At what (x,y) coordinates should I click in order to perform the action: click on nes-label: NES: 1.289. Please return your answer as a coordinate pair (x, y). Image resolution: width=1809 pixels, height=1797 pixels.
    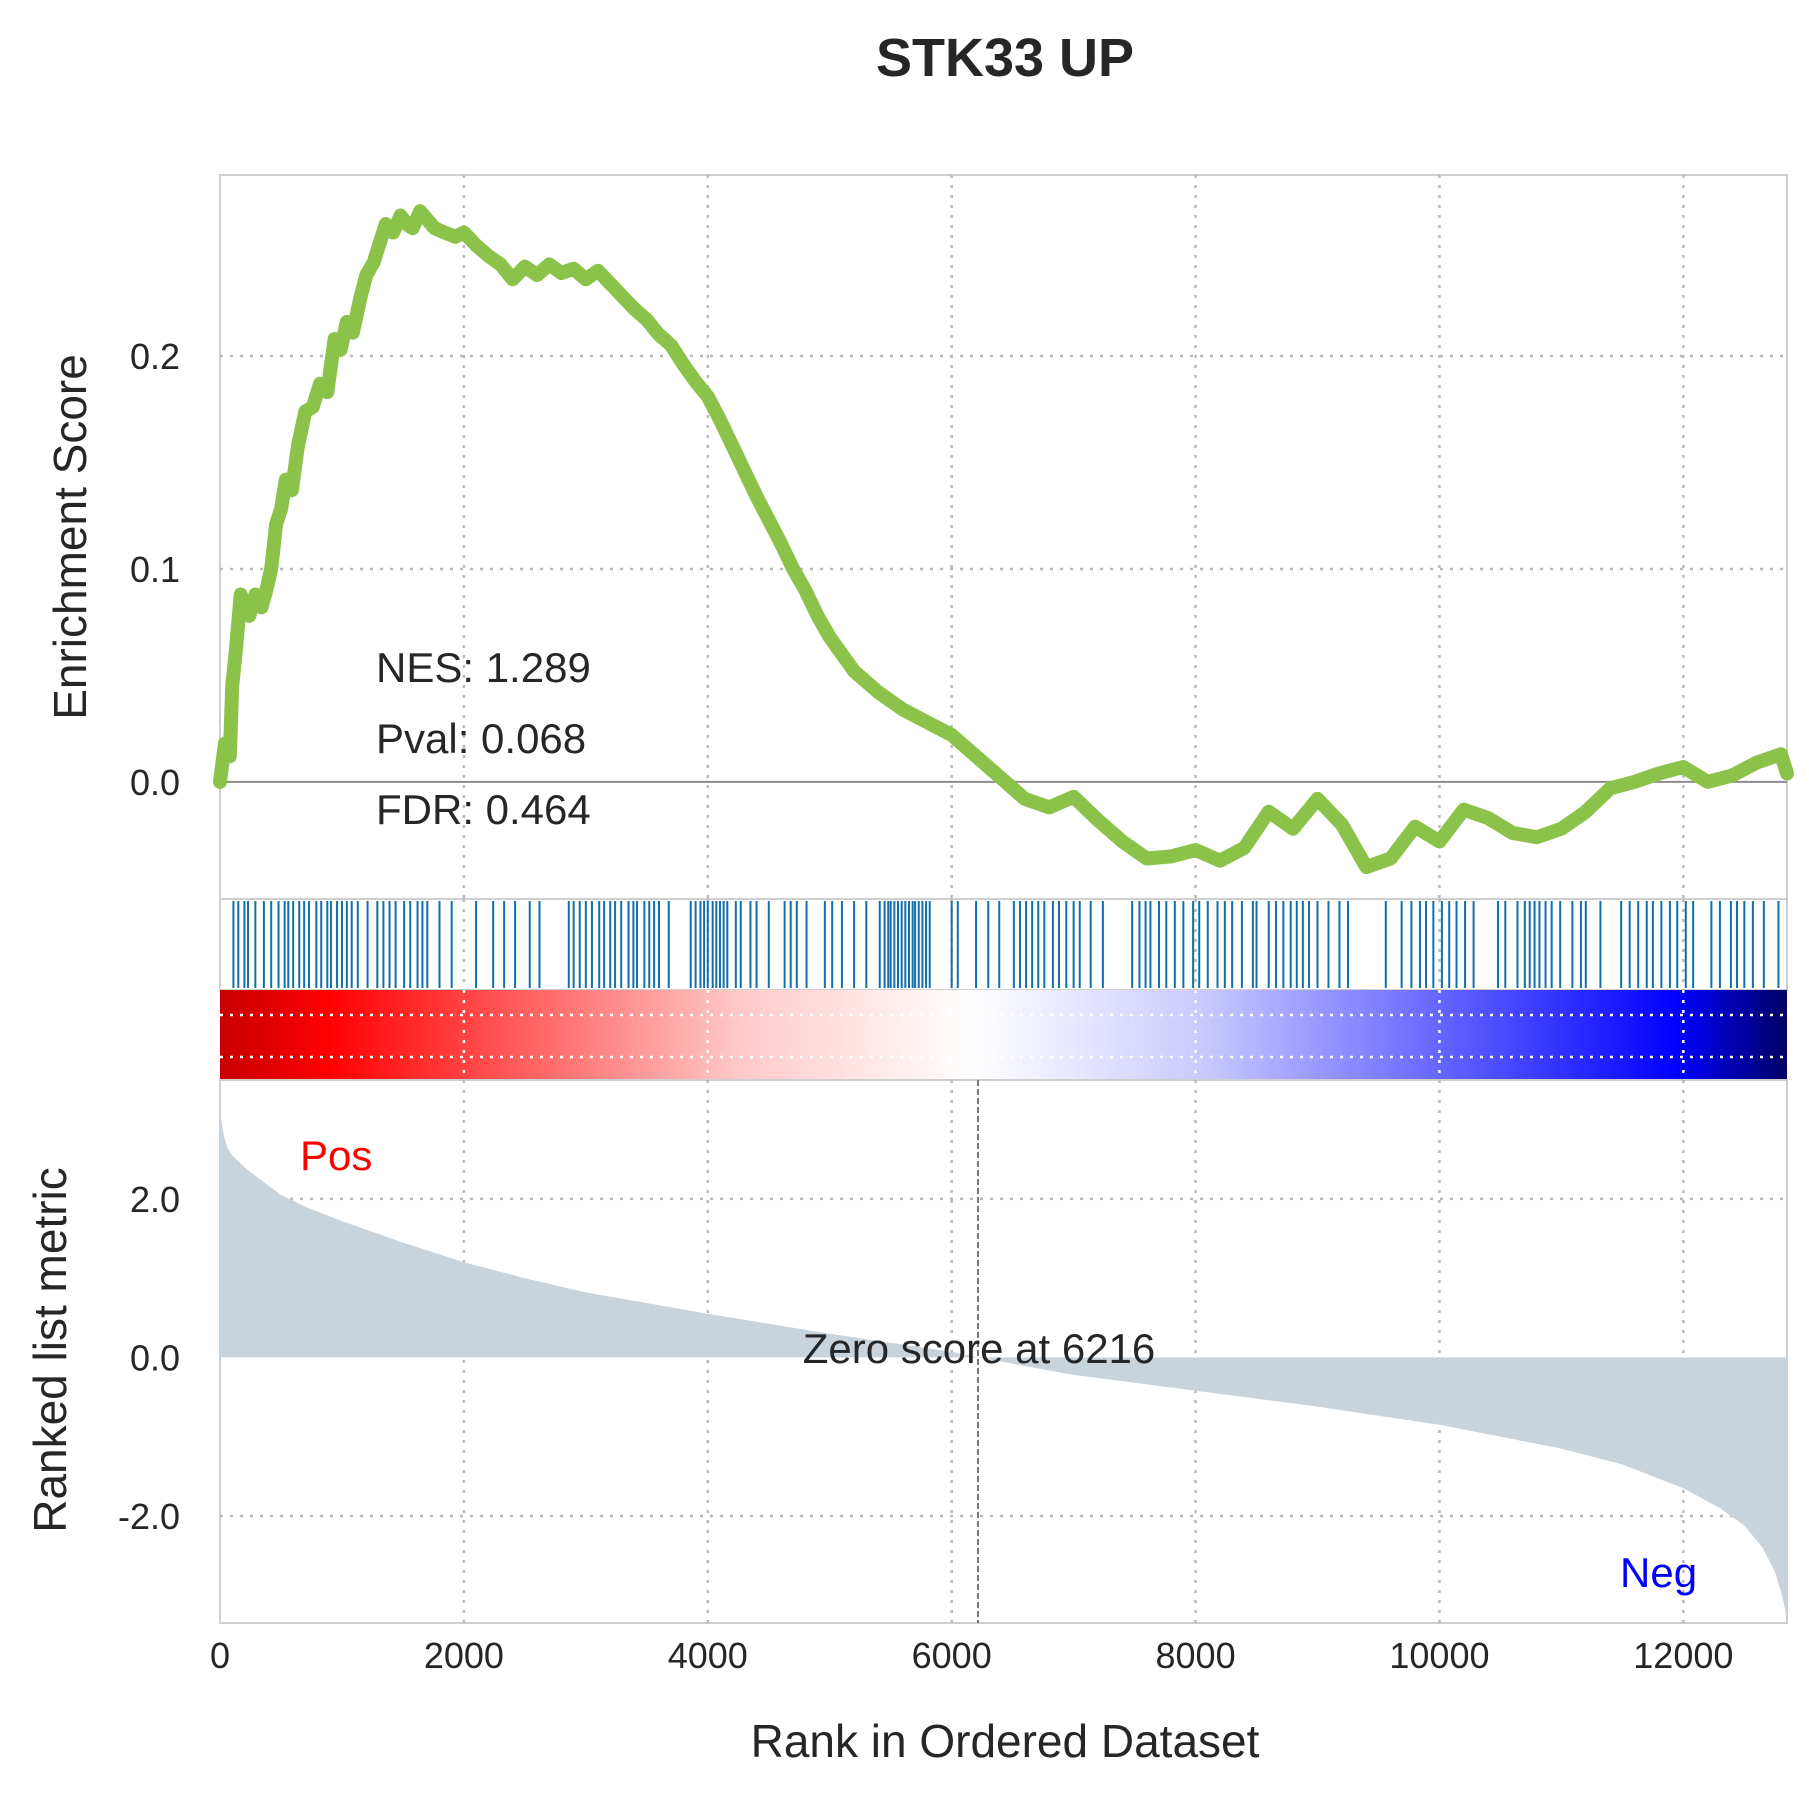
    Looking at the image, I should click on (483, 667).